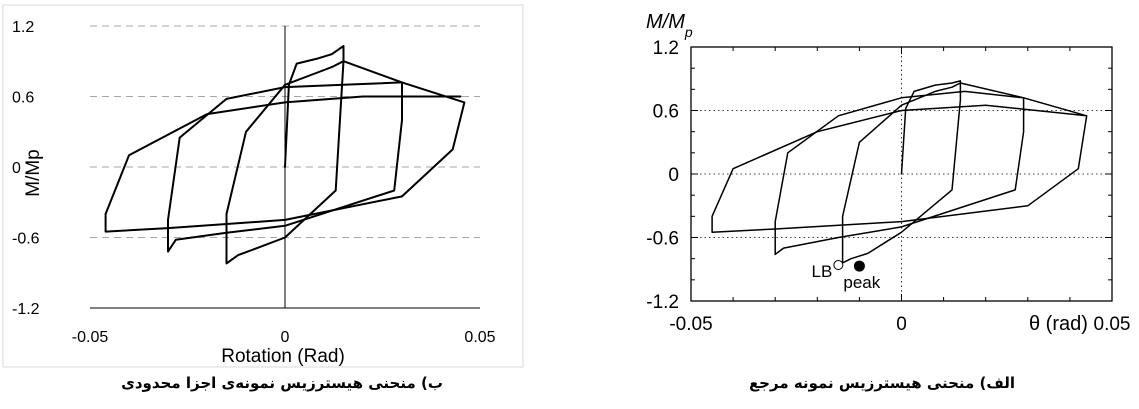 This screenshot has height=409, width=1139. I want to click on left-x-tick-label: 0, so click(285, 337).